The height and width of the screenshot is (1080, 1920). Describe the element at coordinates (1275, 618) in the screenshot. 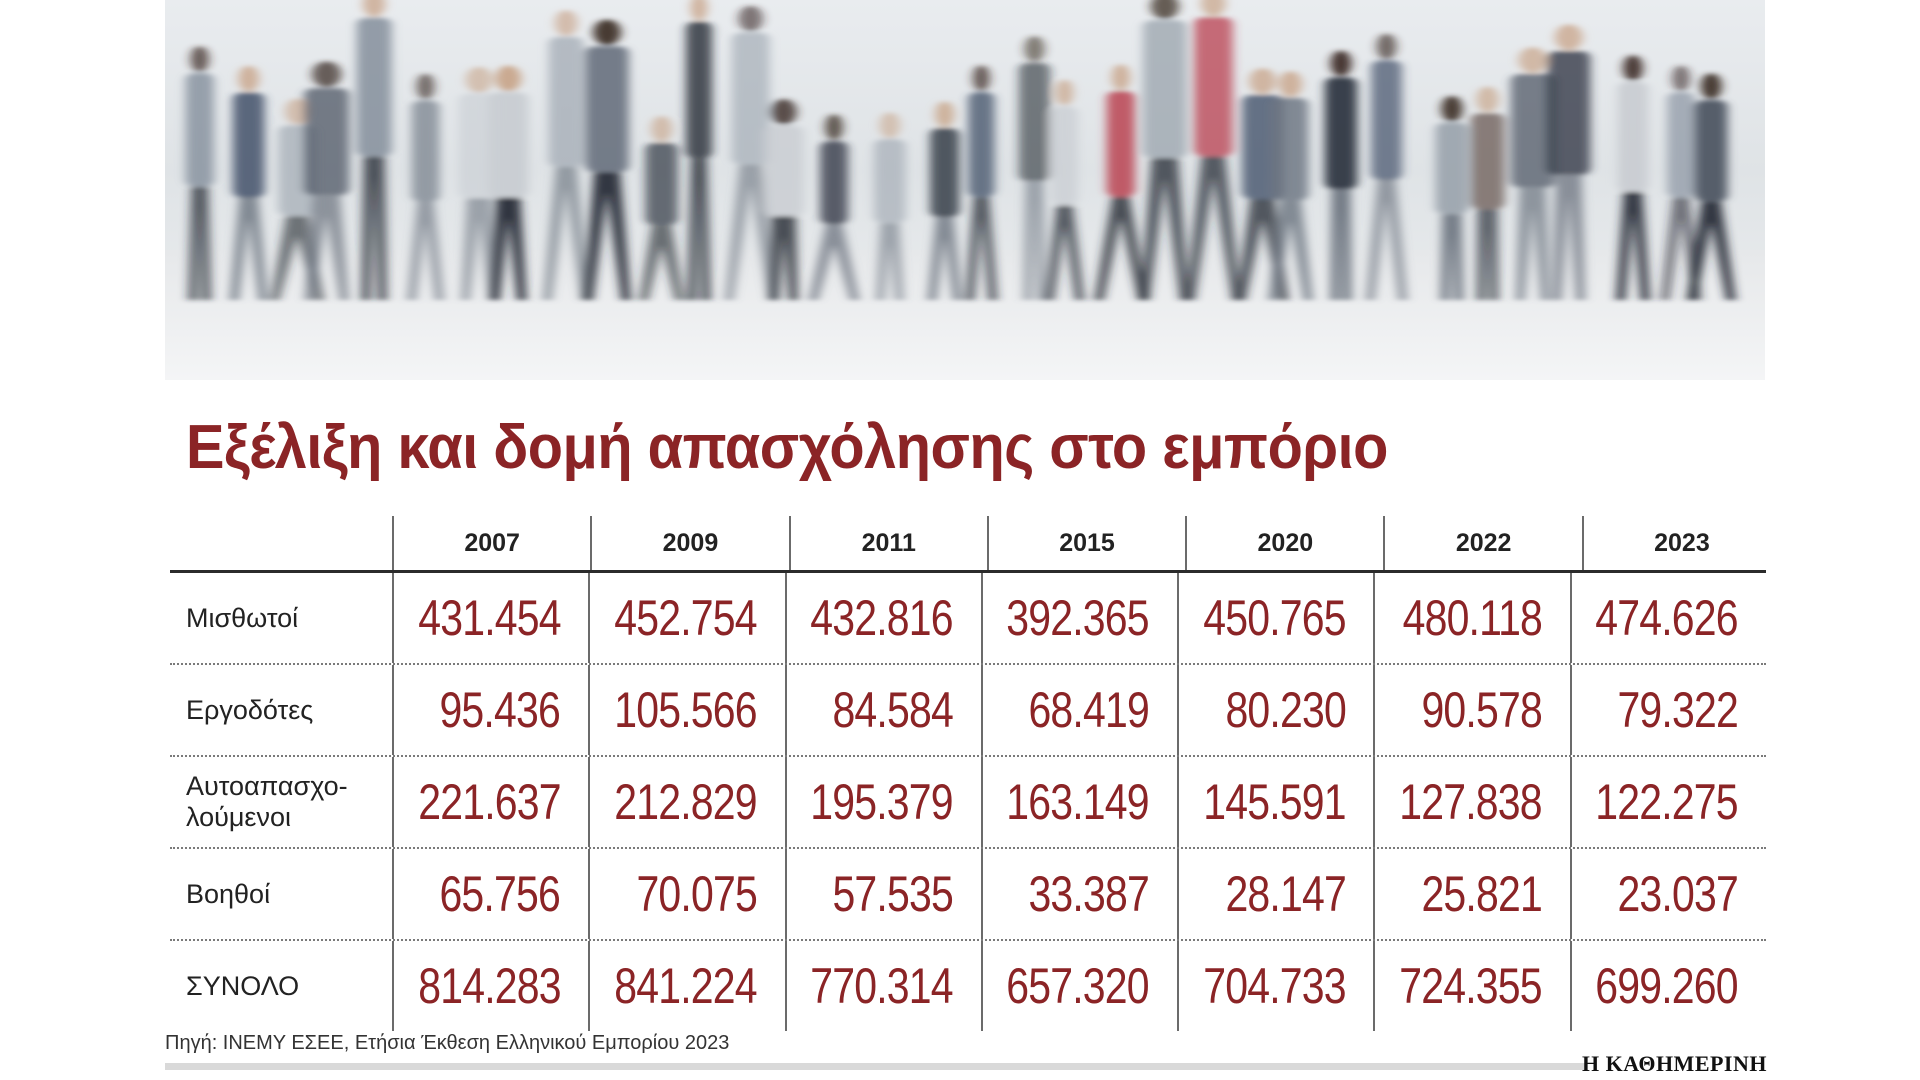

I see `value-cell: 450.765` at that location.